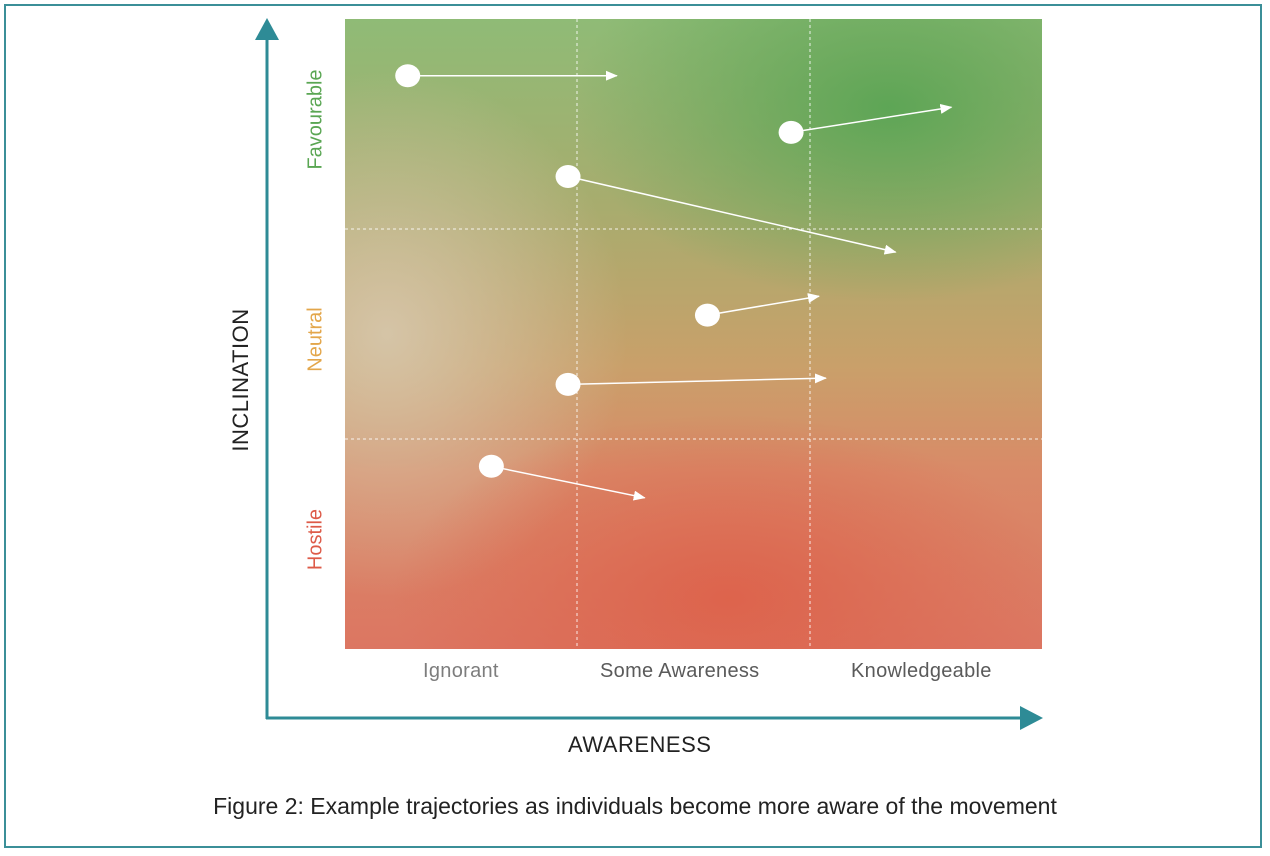  I want to click on x-axis-arrowhead, so click(1031, 718).